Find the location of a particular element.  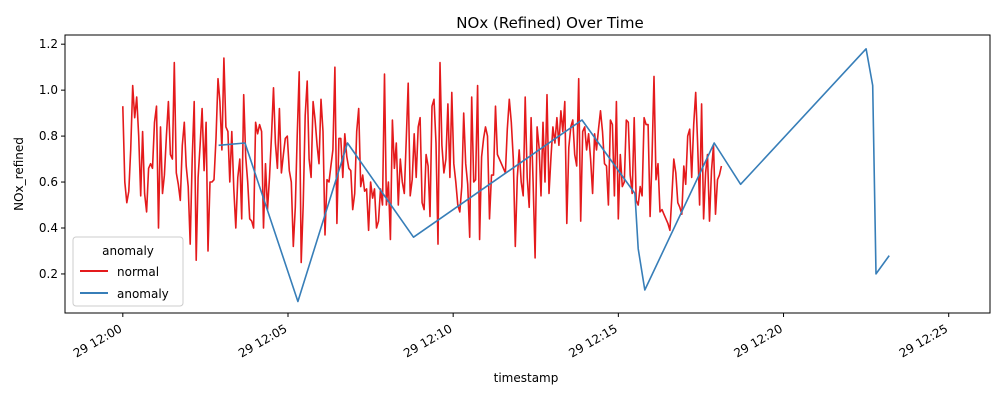

x-axis-label: timestamp is located at coordinates (526, 378).